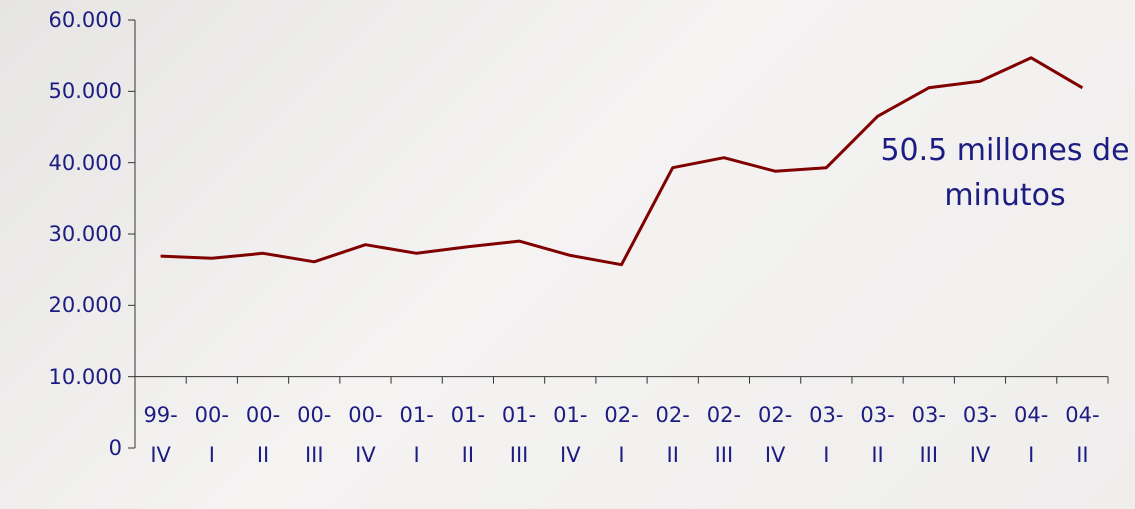 This screenshot has height=509, width=1135. I want to click on x-tick-label: 03-III, so click(928, 435).